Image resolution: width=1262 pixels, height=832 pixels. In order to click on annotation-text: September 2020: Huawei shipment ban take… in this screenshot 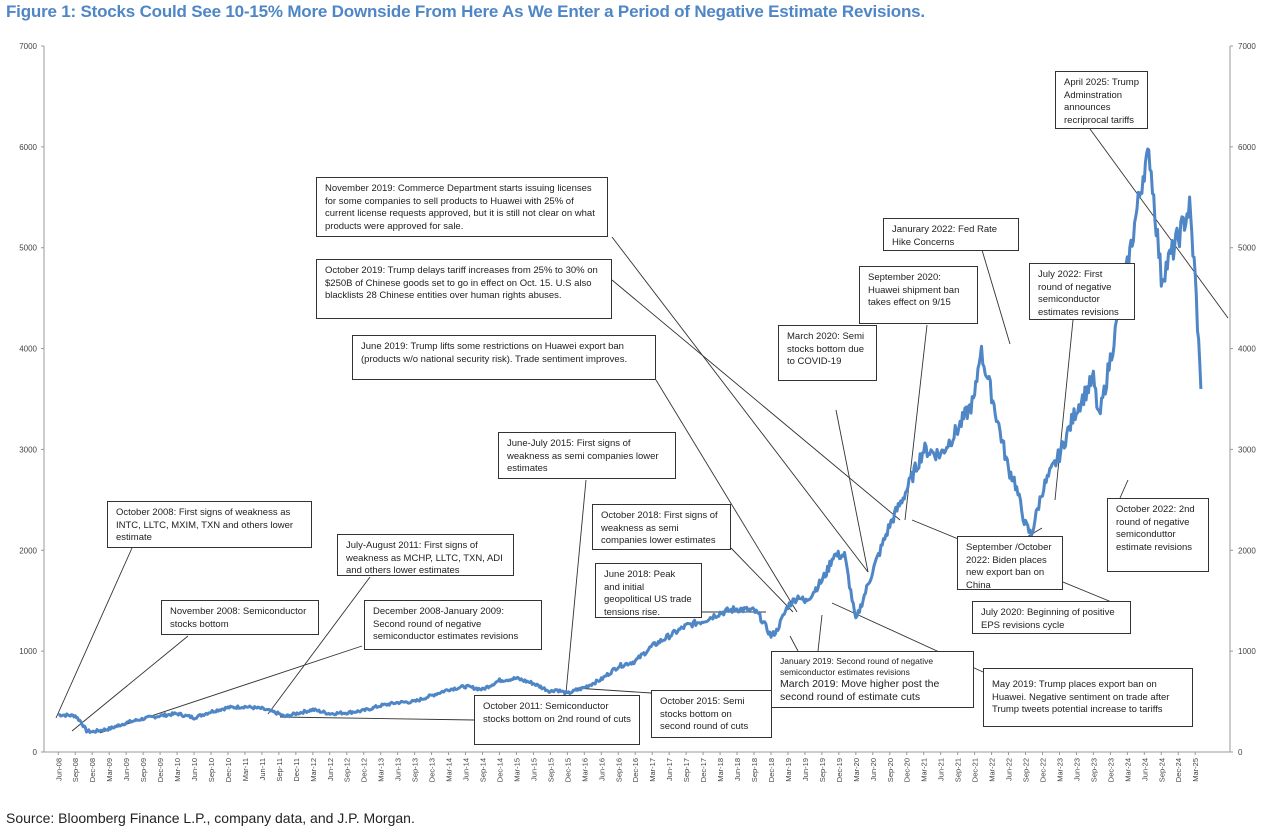, I will do `click(914, 290)`.